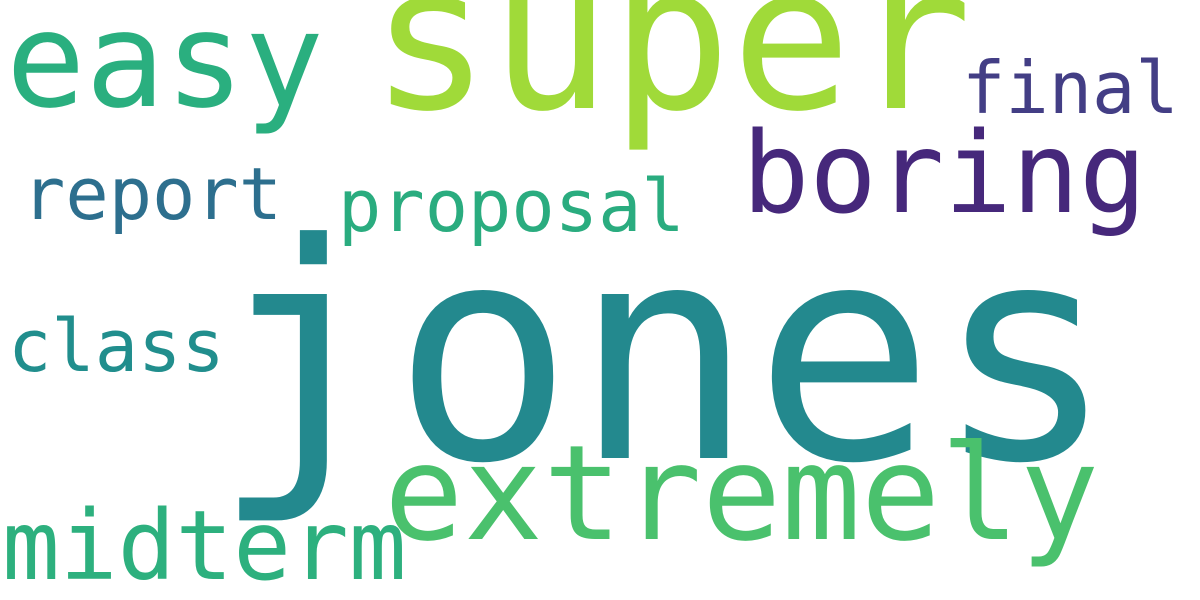 Image resolution: width=1200 pixels, height=600 pixels. I want to click on word-midterm: midterm, so click(204, 545).